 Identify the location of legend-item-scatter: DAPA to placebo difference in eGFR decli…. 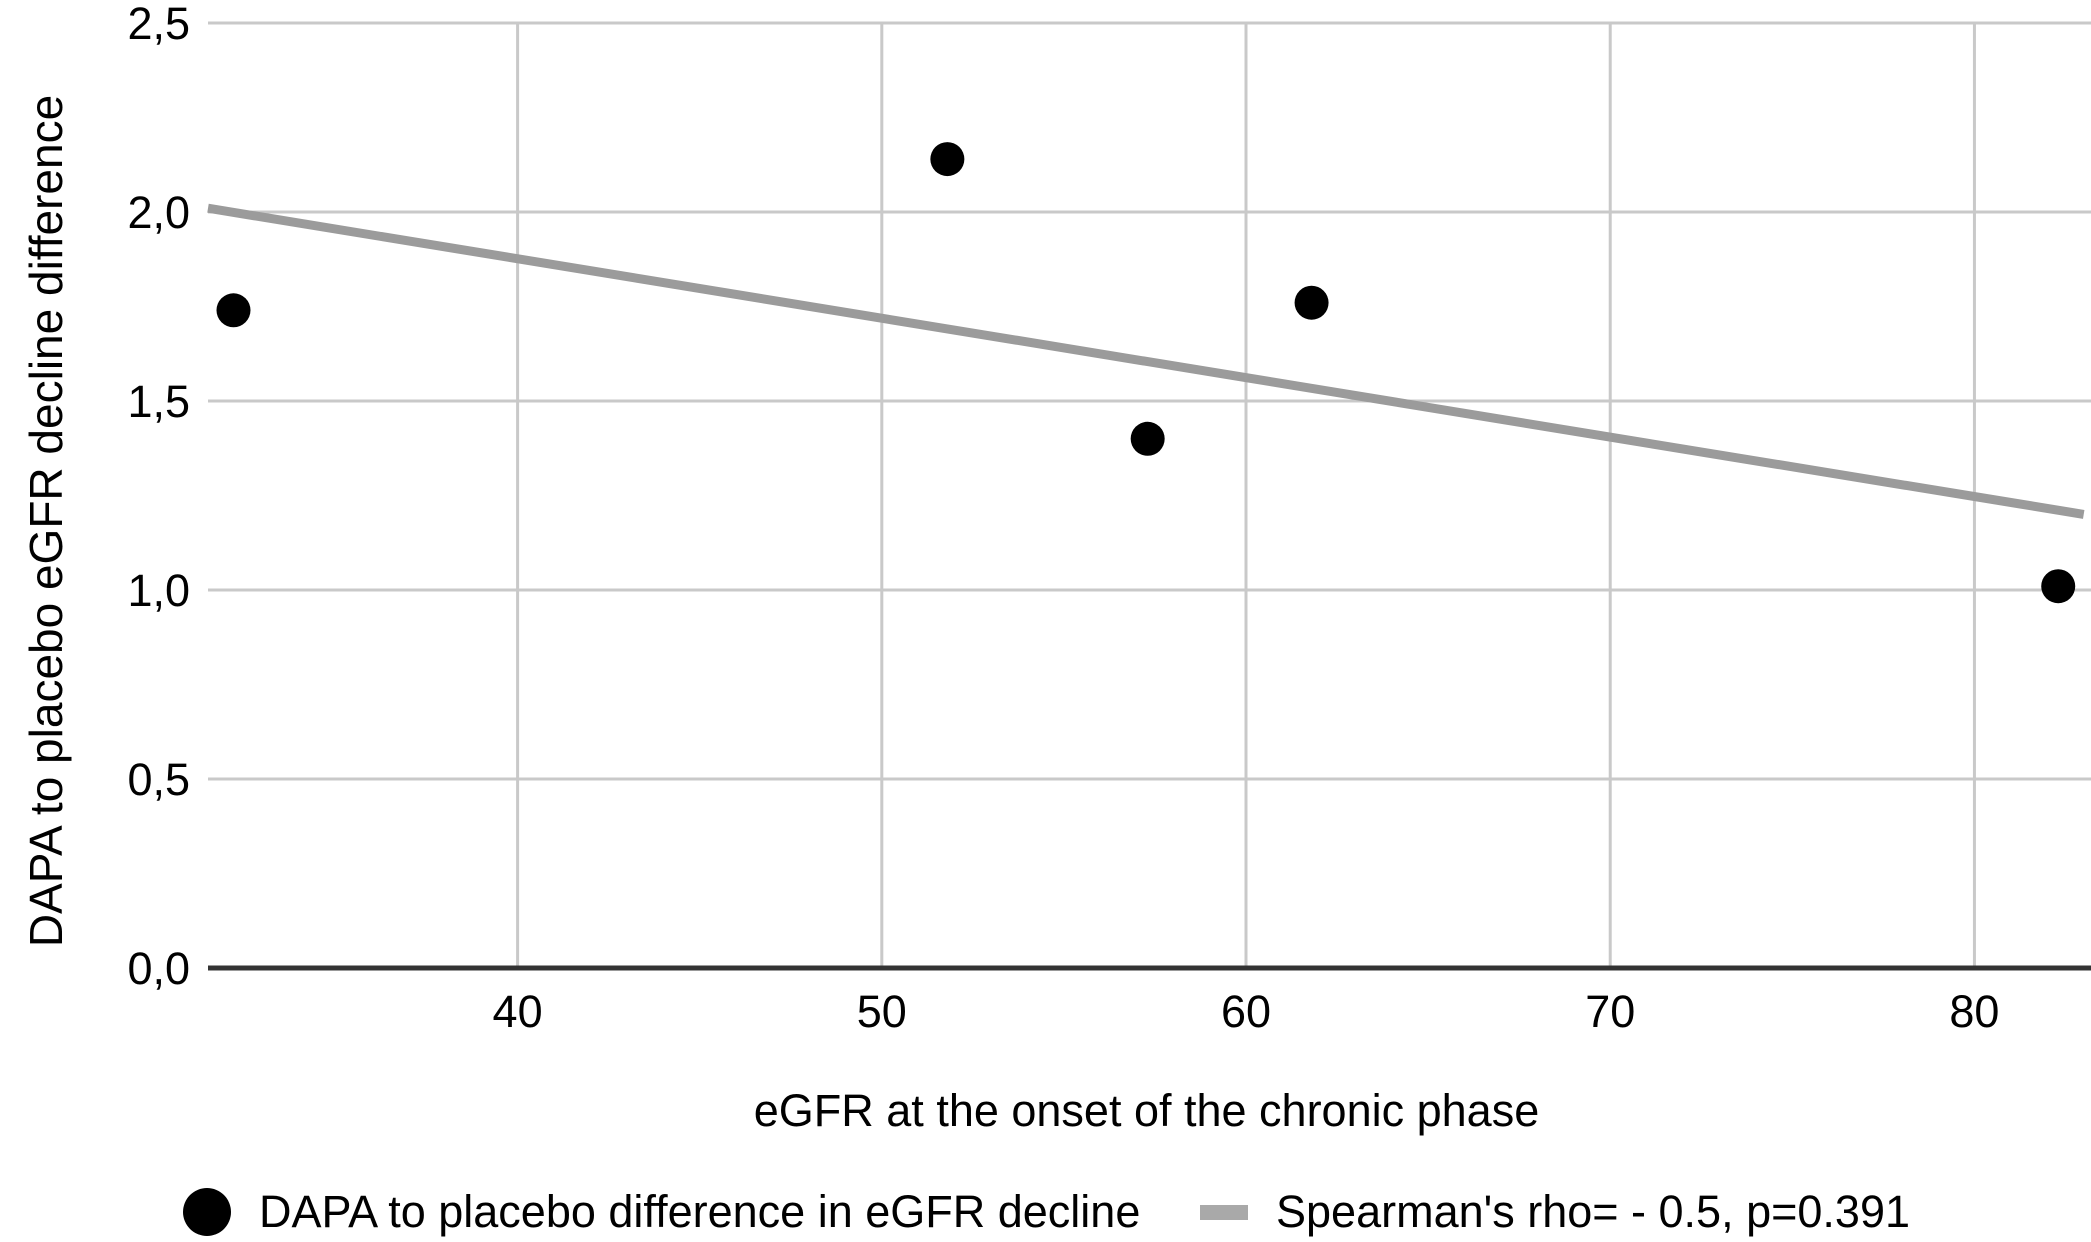
(661, 1212).